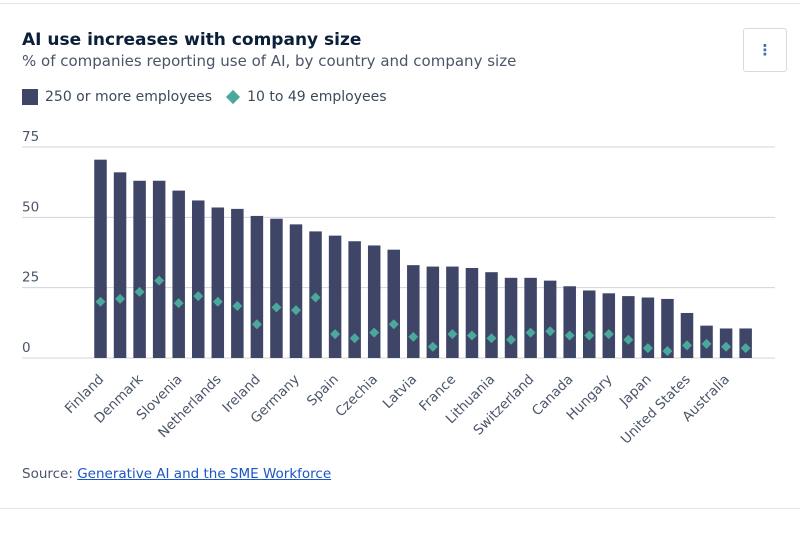 Image resolution: width=800 pixels, height=551 pixels. What do you see at coordinates (233, 97) in the screenshot?
I see `legend-diamond-swatch` at bounding box center [233, 97].